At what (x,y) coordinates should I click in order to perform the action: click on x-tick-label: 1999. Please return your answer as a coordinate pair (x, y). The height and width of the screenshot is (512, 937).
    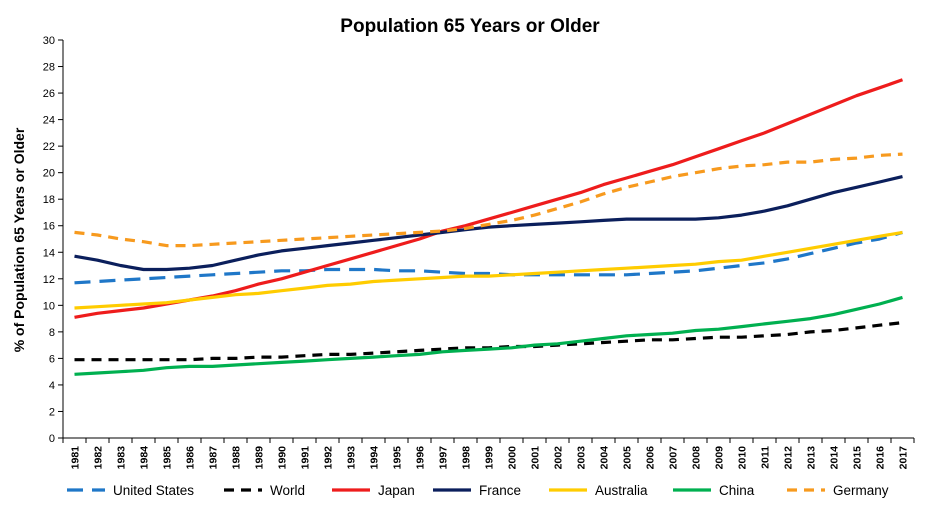
    Looking at the image, I should click on (490, 458).